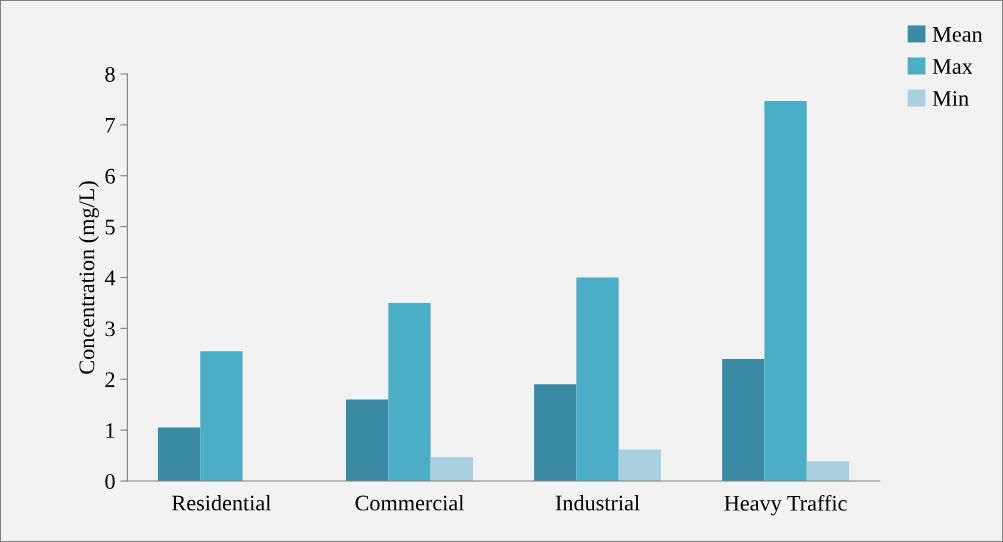 The height and width of the screenshot is (542, 1003). I want to click on y-tick-label: 8, so click(110, 74).